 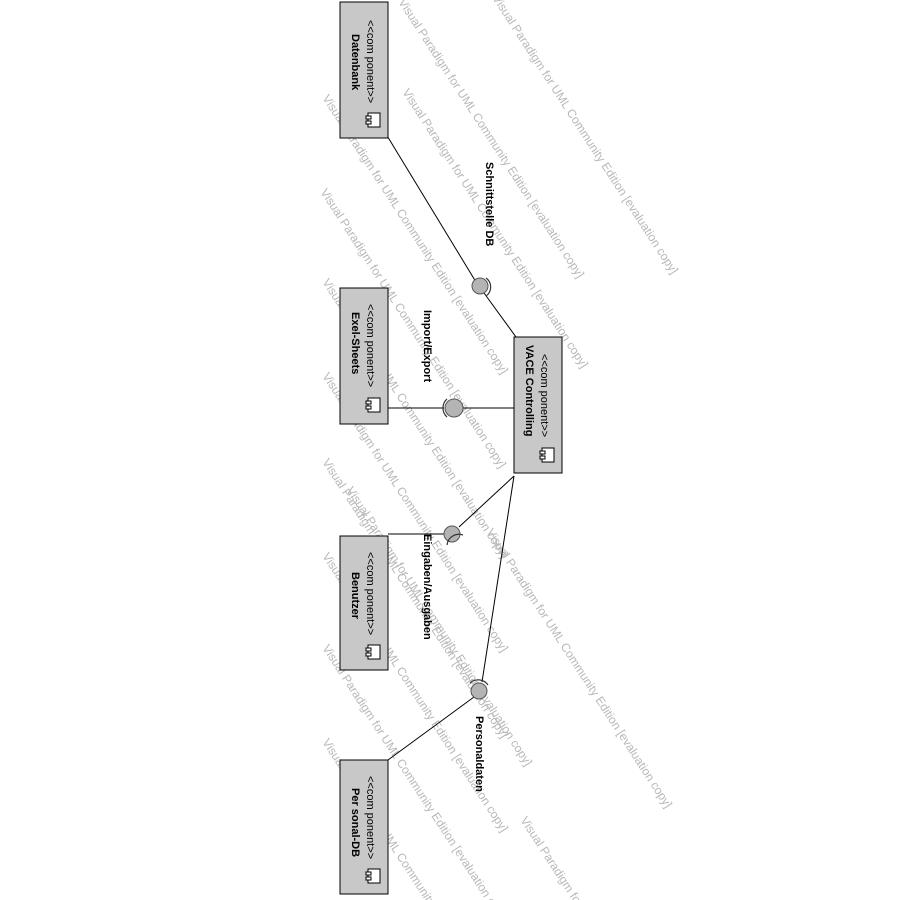 I want to click on connector-schnittstelle-vace, so click(x=500, y=315).